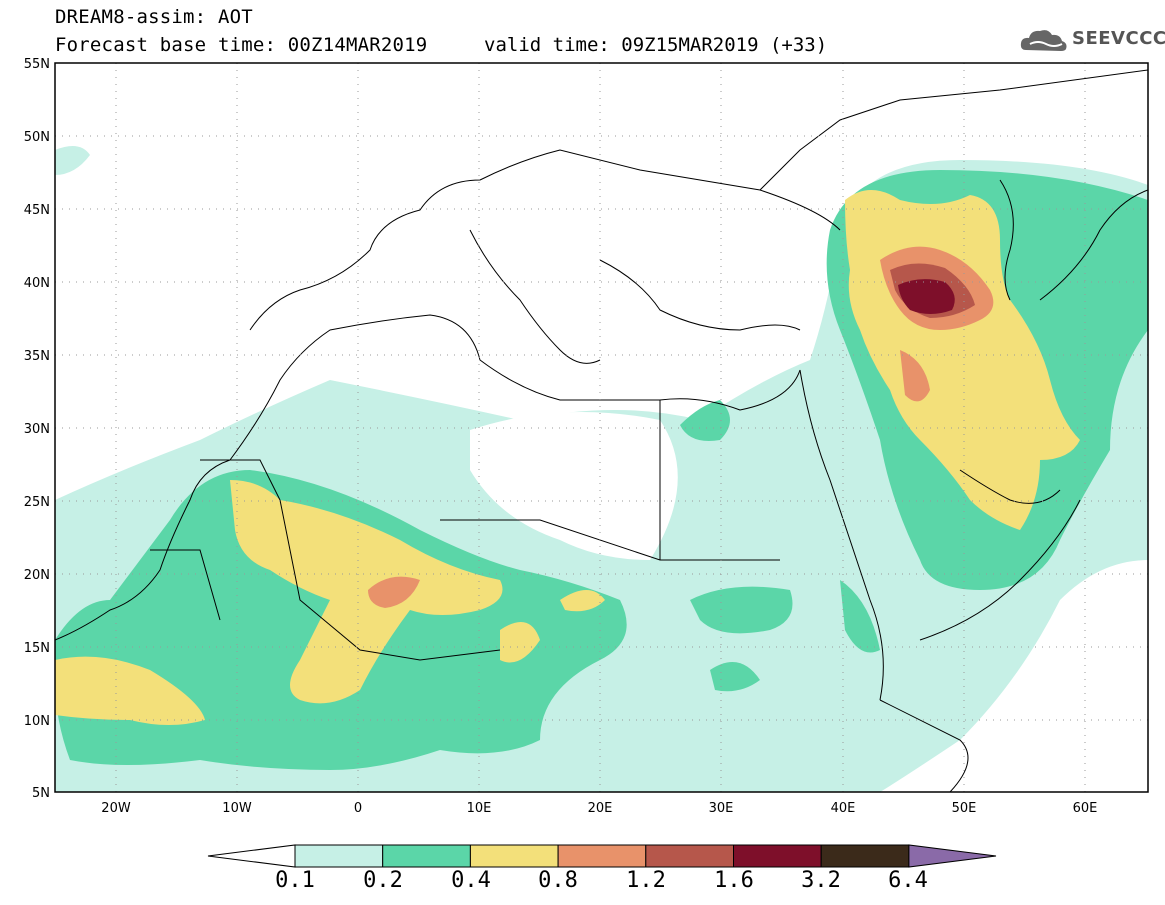 The image size is (1165, 905). I want to click on lon-tick: 20W, so click(116, 808).